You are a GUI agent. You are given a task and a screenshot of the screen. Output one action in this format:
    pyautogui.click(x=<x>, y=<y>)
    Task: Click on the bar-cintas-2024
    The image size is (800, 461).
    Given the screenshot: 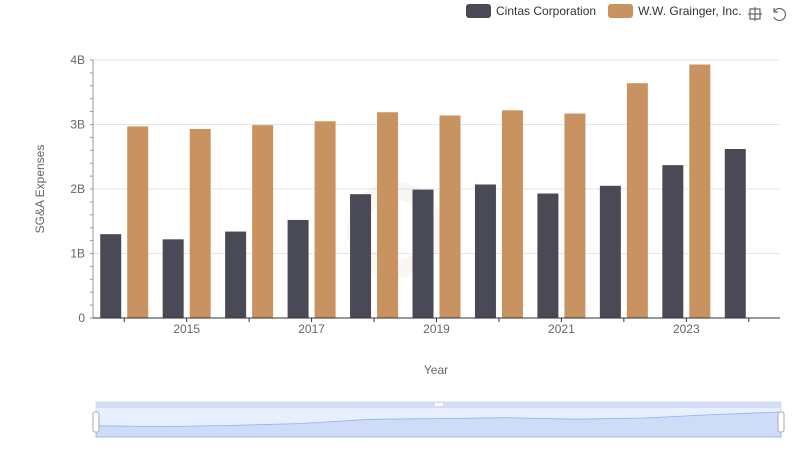 What is the action you would take?
    pyautogui.click(x=735, y=233)
    